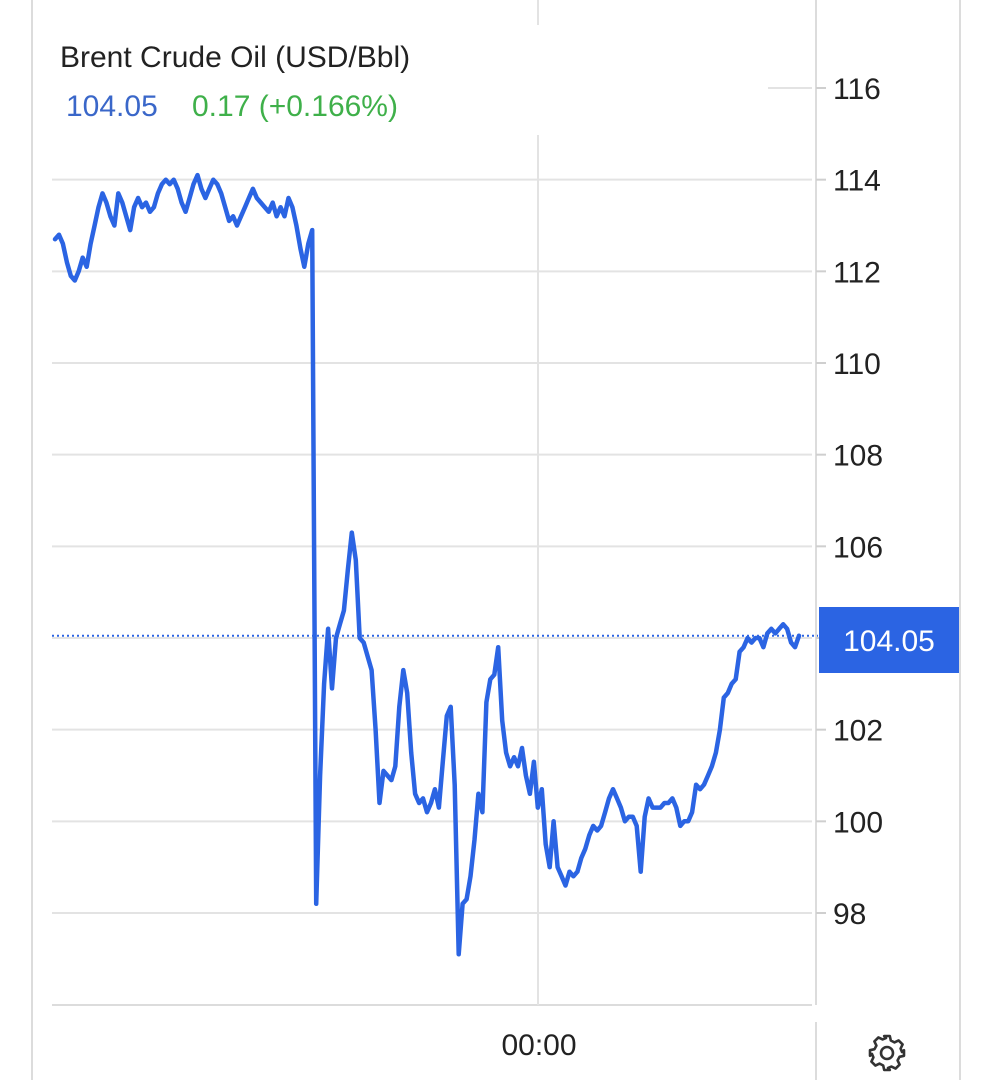 This screenshot has height=1080, width=992. Describe the element at coordinates (858, 456) in the screenshot. I see `y-tick-label: 108` at that location.